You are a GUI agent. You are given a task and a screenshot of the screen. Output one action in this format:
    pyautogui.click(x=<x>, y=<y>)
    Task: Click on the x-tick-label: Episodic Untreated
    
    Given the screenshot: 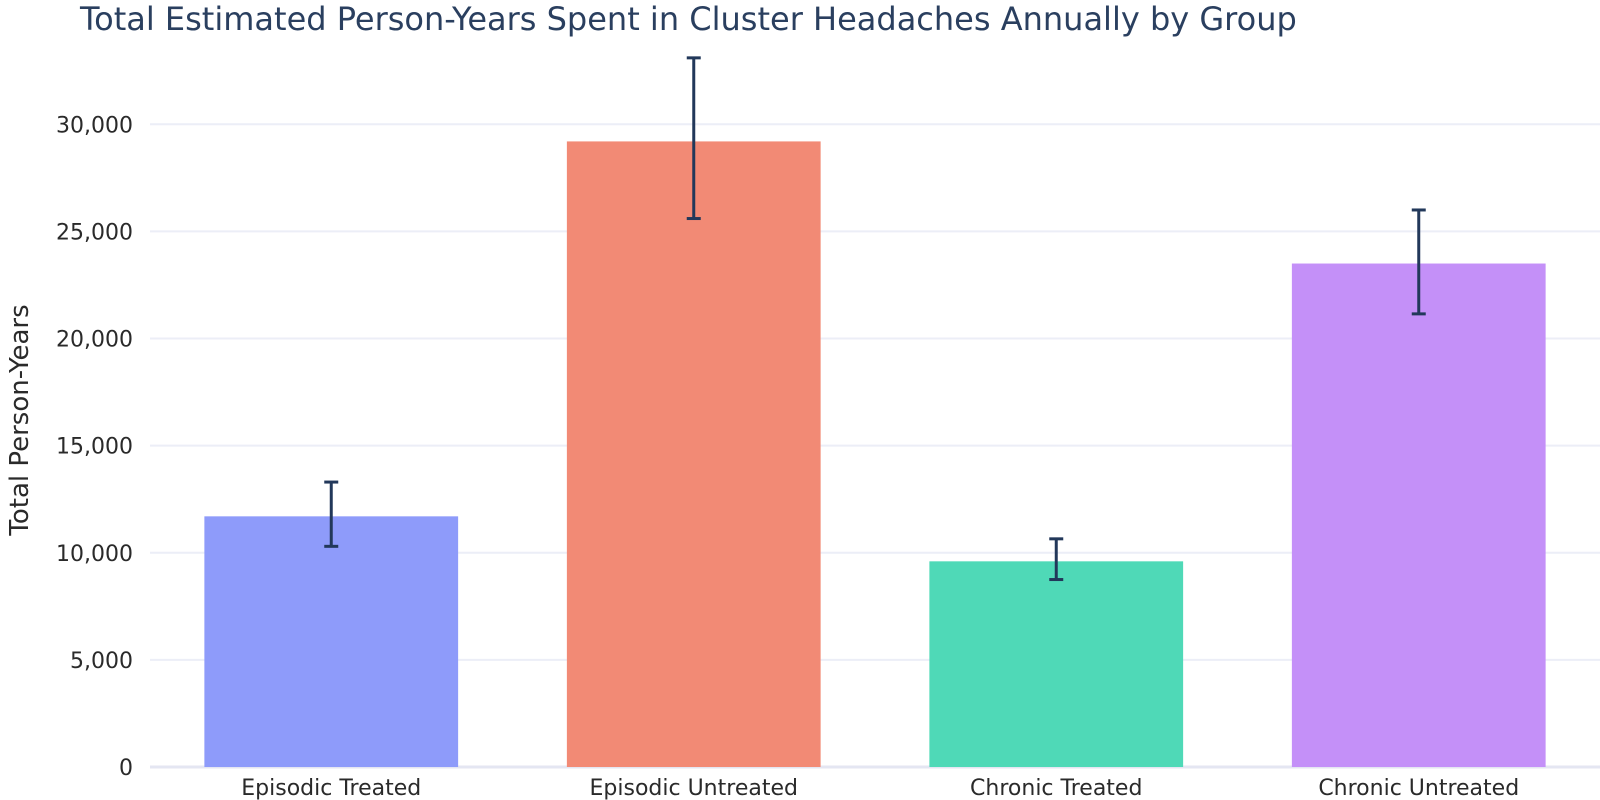 What is the action you would take?
    pyautogui.click(x=694, y=788)
    